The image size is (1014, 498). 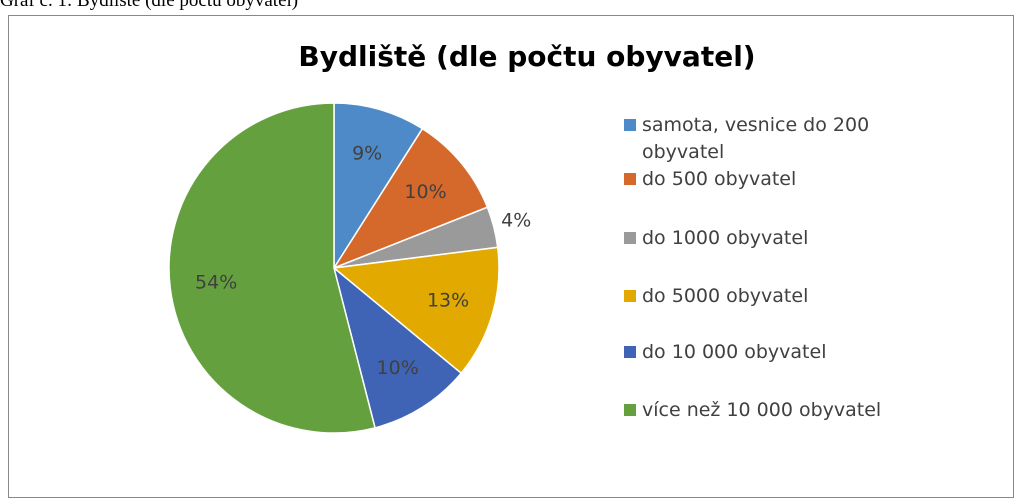 What do you see at coordinates (725, 296) in the screenshot?
I see `legend-label: do 5000 obyvatel` at bounding box center [725, 296].